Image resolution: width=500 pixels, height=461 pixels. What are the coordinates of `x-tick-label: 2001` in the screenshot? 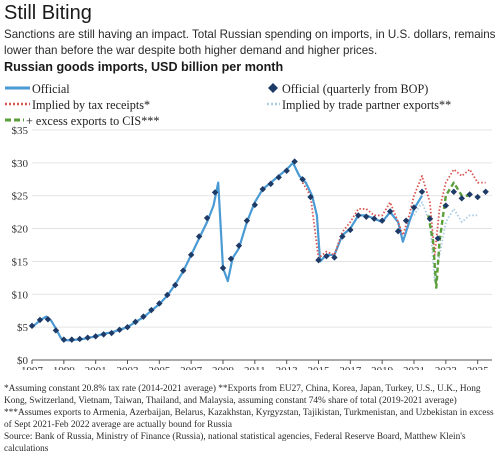 It's located at (96, 367).